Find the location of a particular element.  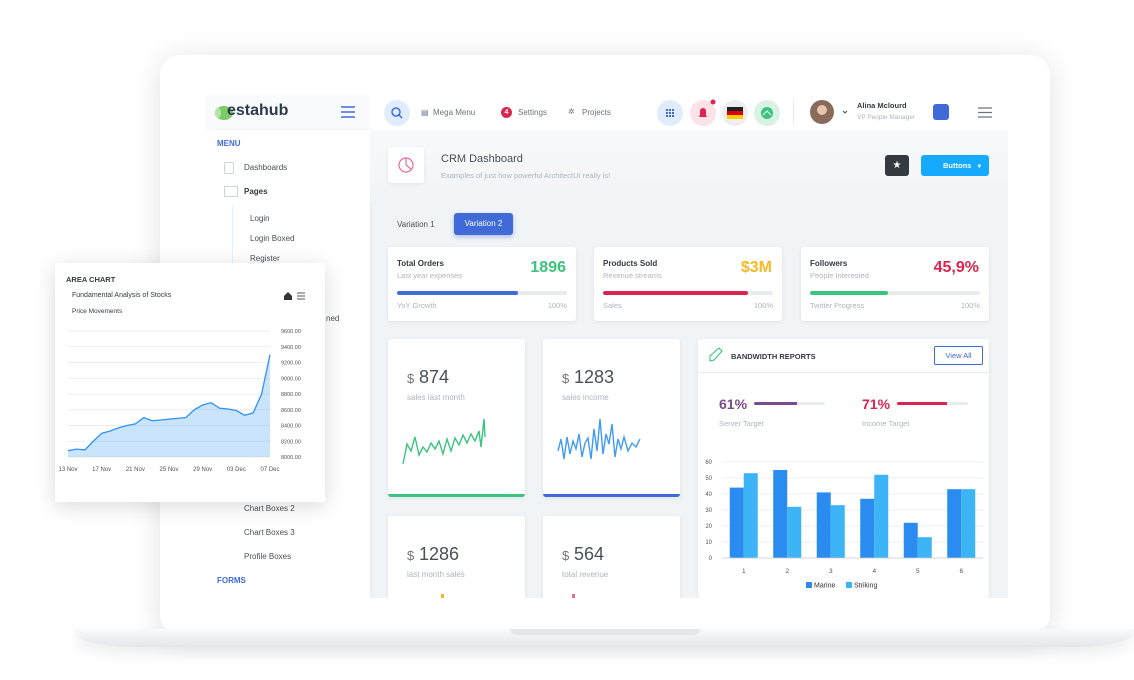

search-button is located at coordinates (397, 113).